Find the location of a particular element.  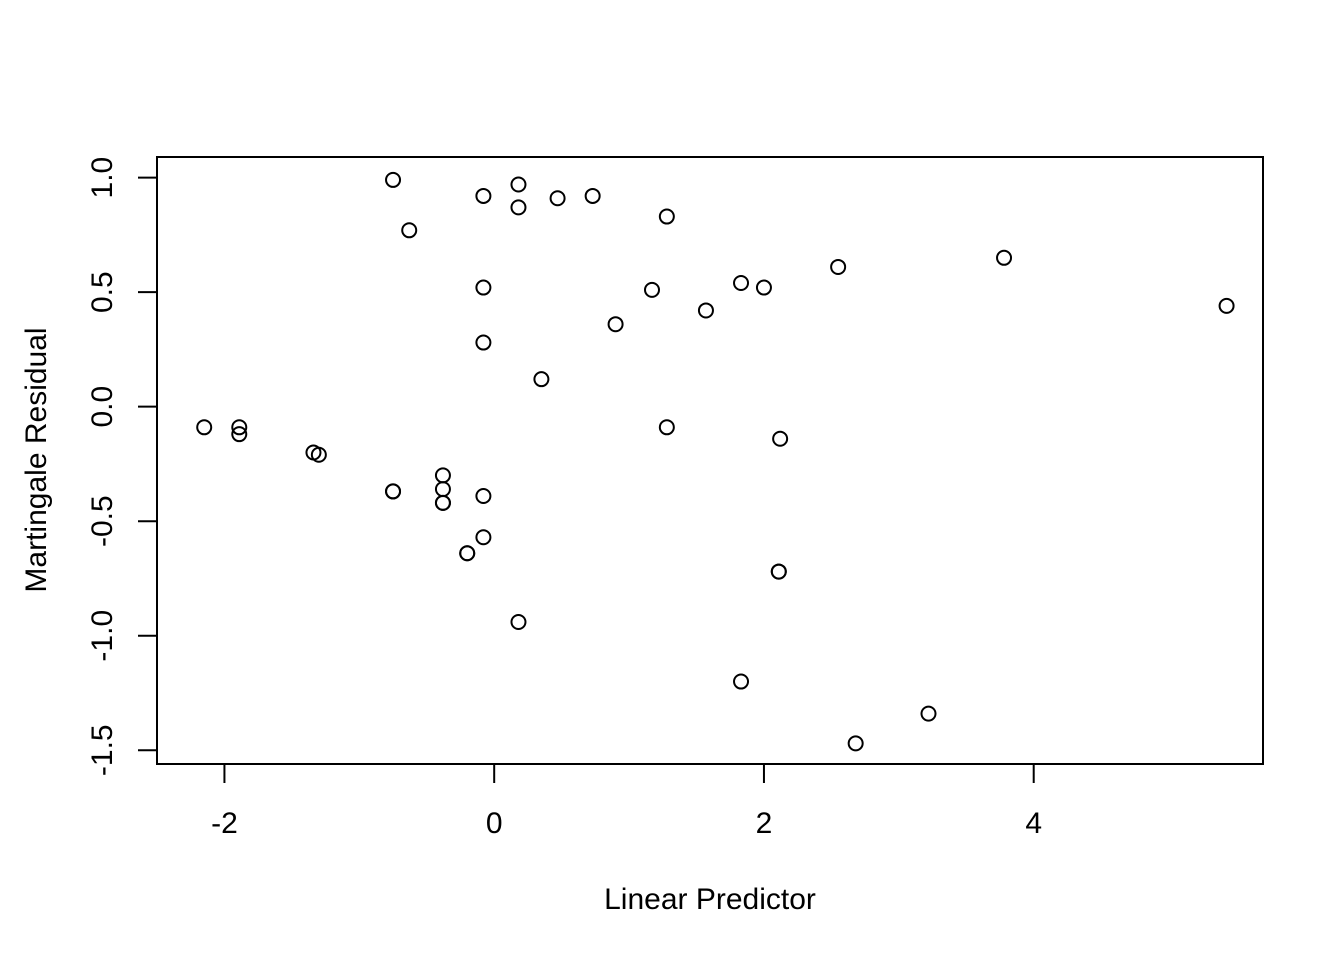

y-tick-label: -1.0 is located at coordinates (102, 636).